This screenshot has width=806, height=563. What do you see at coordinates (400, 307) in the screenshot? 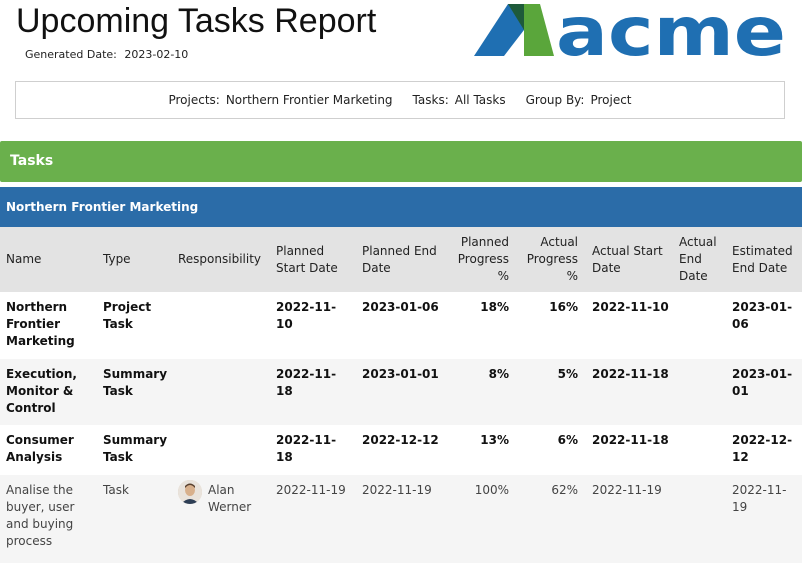
I see `cell-planned-end: 2023-01-06` at bounding box center [400, 307].